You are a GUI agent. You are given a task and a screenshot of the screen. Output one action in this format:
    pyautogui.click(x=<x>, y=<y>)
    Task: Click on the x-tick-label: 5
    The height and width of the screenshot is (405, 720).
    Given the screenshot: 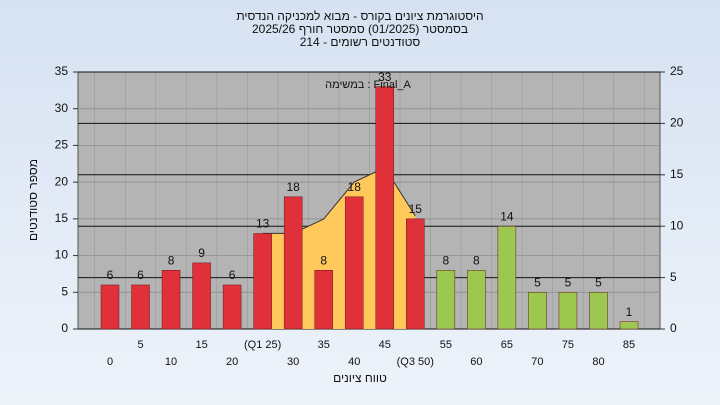 What is the action you would take?
    pyautogui.click(x=140, y=345)
    